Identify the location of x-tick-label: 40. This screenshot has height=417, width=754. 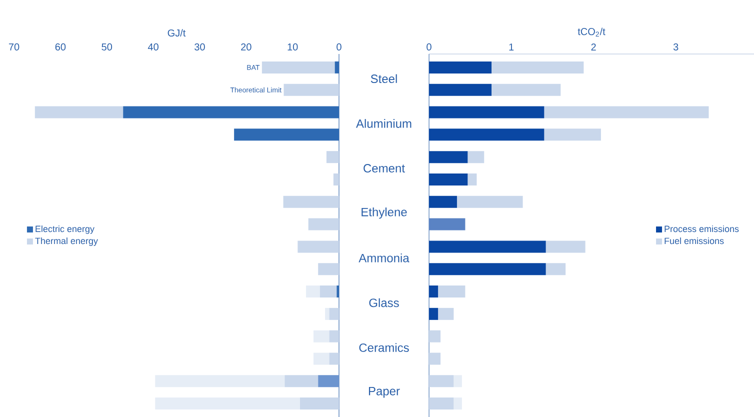
(153, 46).